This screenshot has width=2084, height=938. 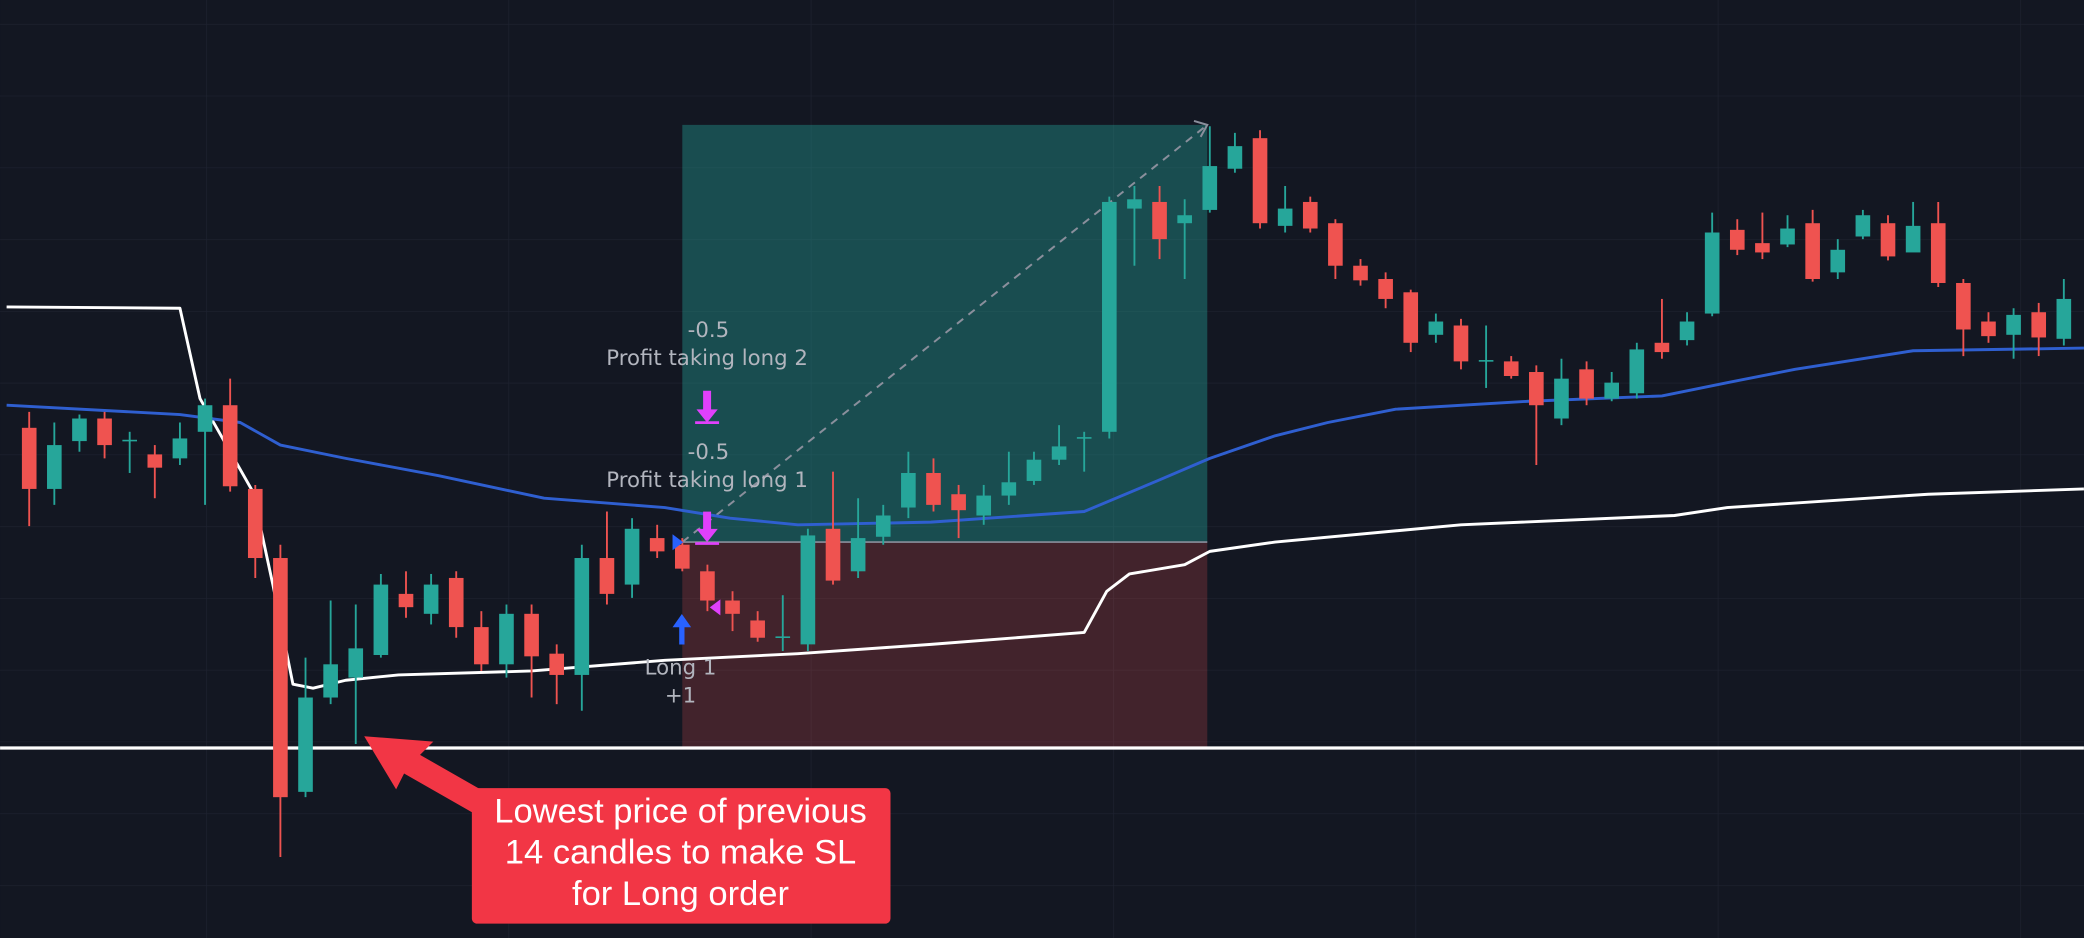 I want to click on callout-arrow, so click(x=429, y=776).